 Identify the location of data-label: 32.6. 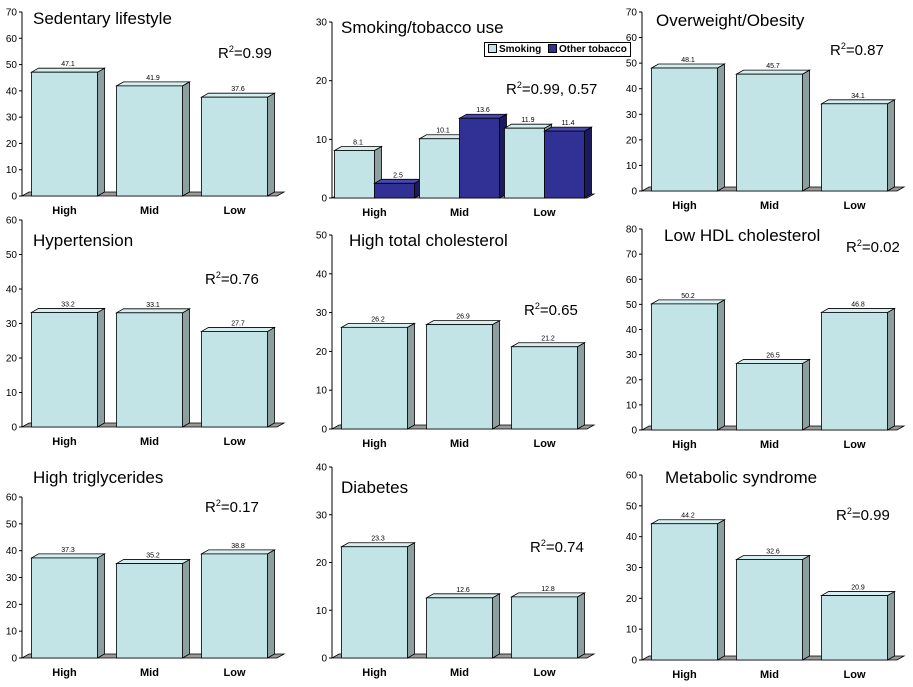
(773, 551).